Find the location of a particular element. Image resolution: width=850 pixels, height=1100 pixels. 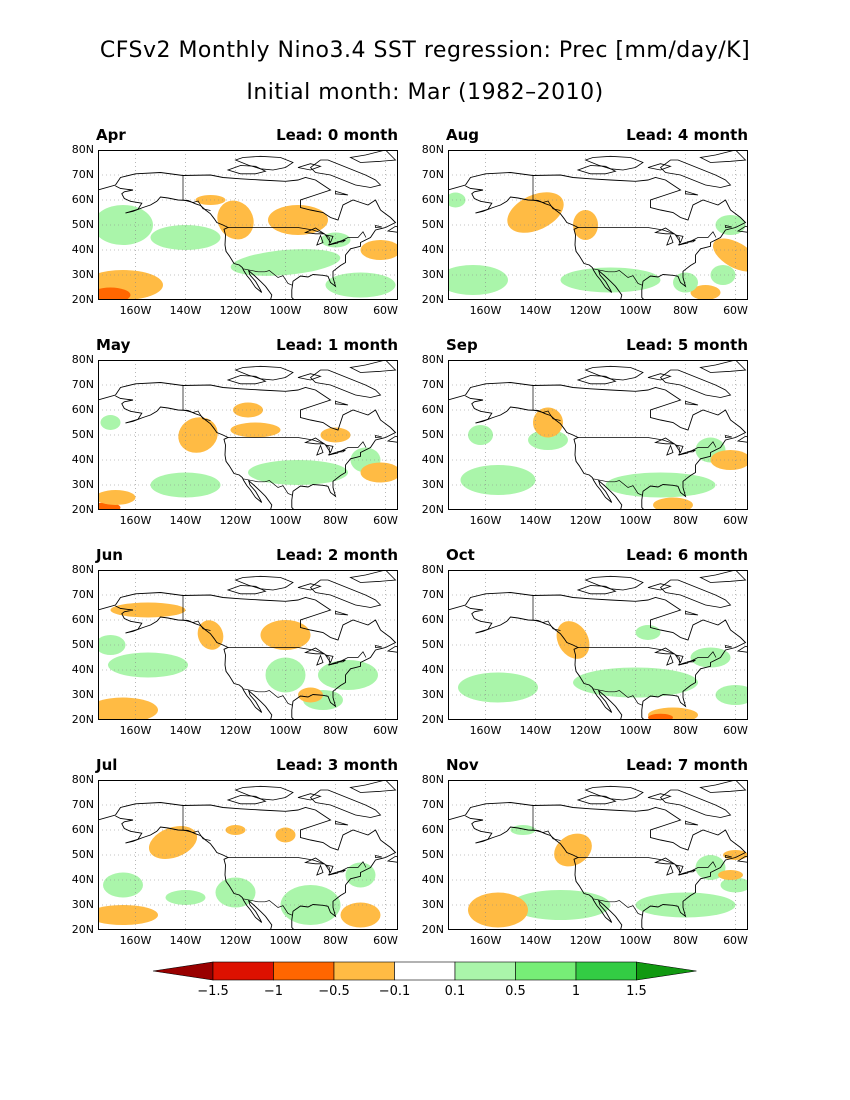

colorbar-tick-label: 1.5 is located at coordinates (636, 991).